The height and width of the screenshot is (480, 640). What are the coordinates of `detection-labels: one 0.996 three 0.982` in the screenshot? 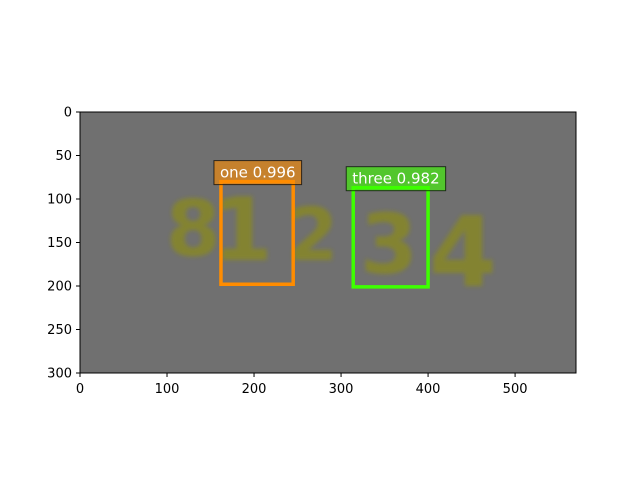 It's located at (330, 176).